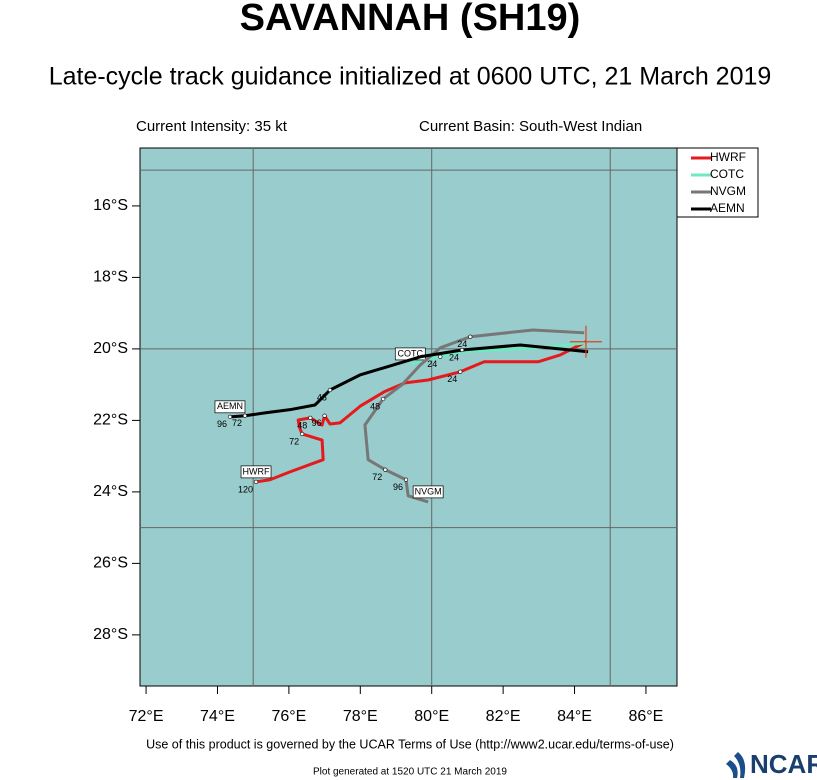 The image size is (817, 780). I want to click on logo-text: NCAR, so click(783, 764).